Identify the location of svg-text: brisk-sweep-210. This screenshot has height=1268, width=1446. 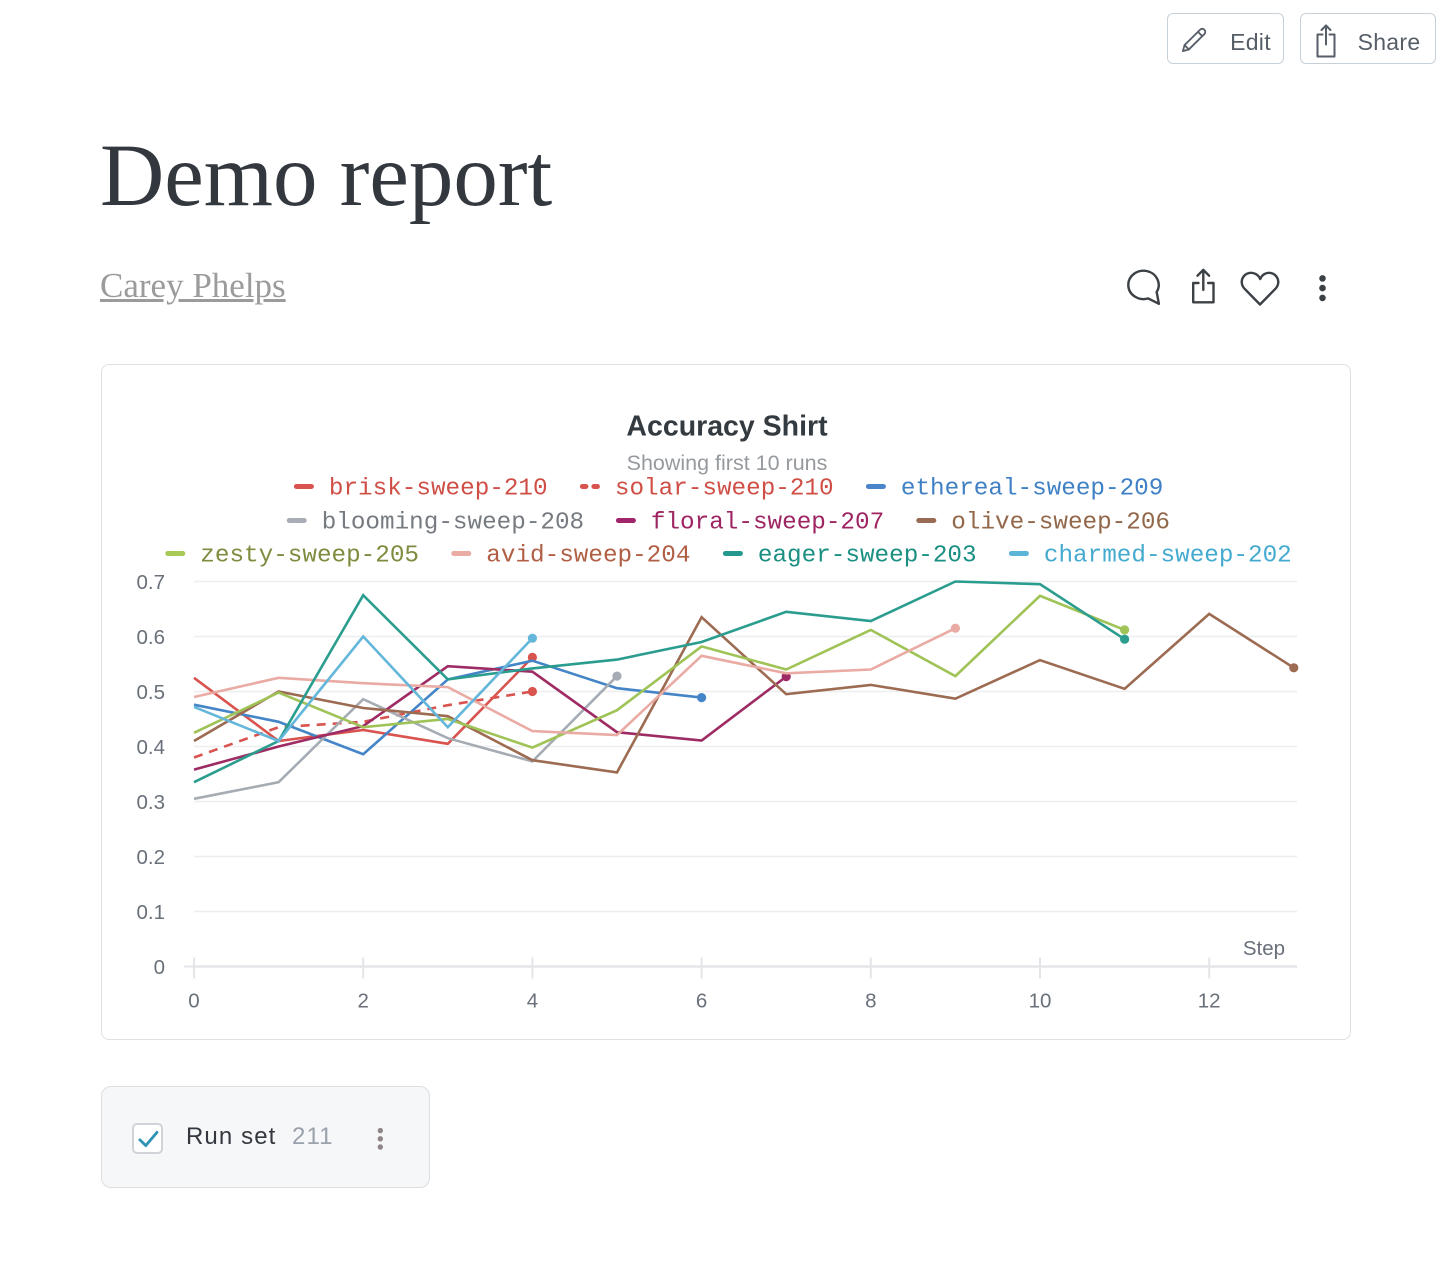
(438, 489).